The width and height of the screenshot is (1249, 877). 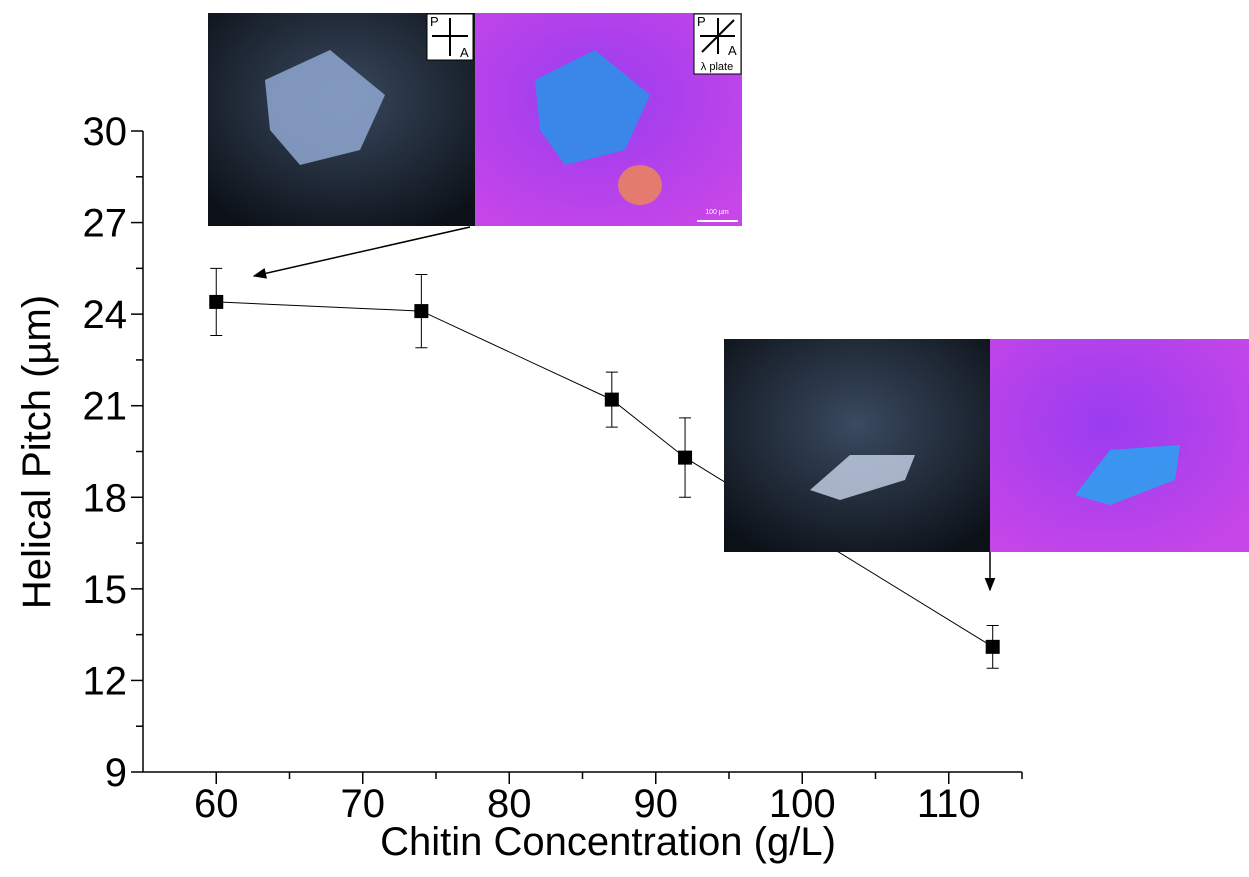 What do you see at coordinates (105, 498) in the screenshot?
I see `y-tick-label: 18` at bounding box center [105, 498].